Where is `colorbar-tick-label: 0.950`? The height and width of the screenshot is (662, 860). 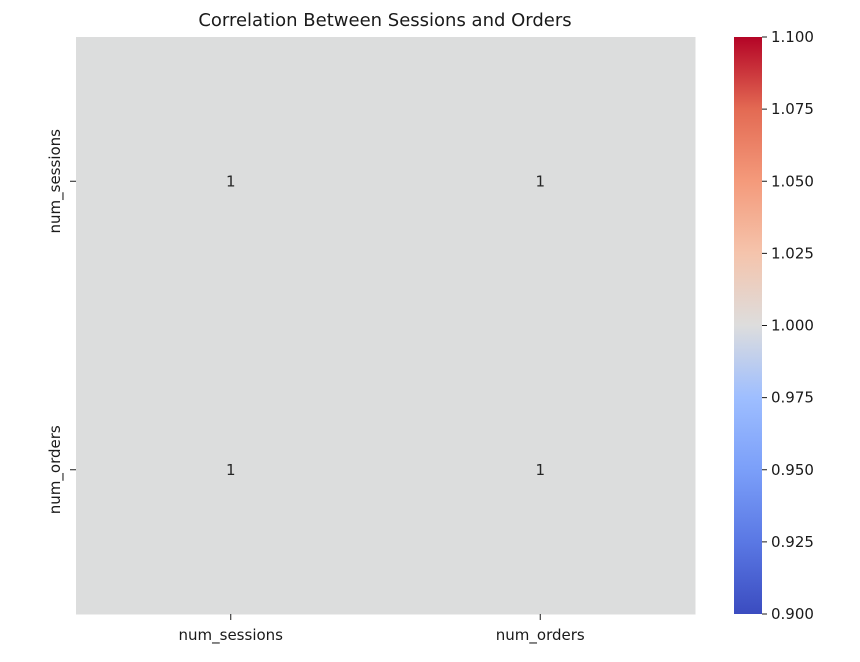 colorbar-tick-label: 0.950 is located at coordinates (792, 470).